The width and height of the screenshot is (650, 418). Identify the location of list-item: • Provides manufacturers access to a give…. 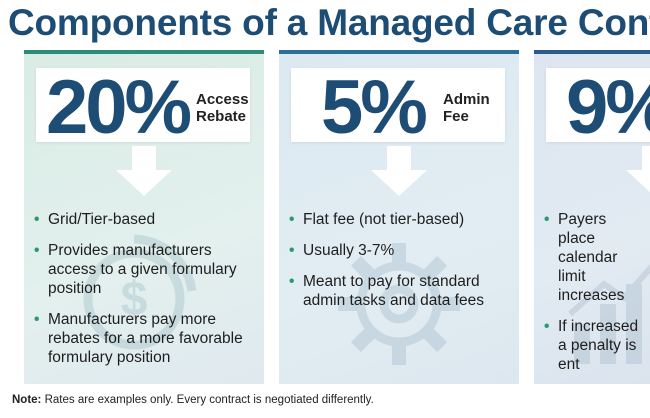
(135, 269).